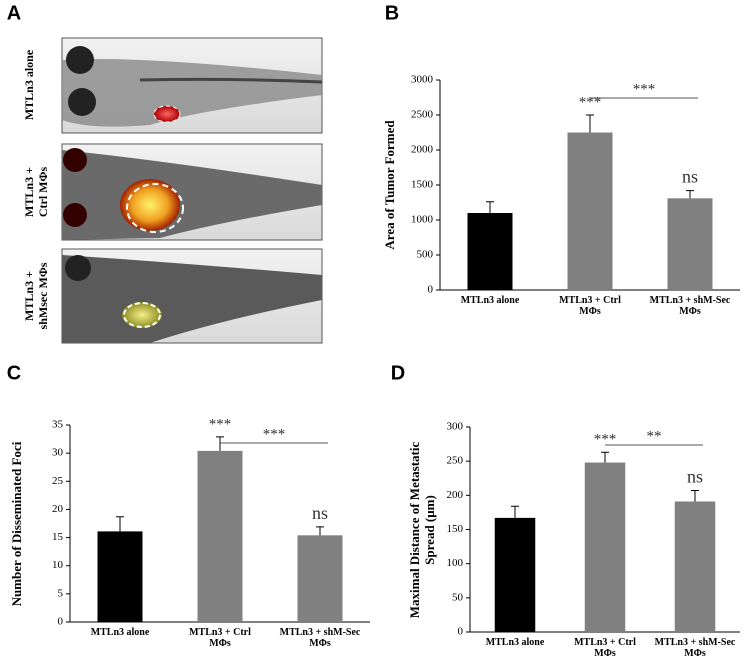  What do you see at coordinates (422, 80) in the screenshot?
I see `y-tick-label: 3000` at bounding box center [422, 80].